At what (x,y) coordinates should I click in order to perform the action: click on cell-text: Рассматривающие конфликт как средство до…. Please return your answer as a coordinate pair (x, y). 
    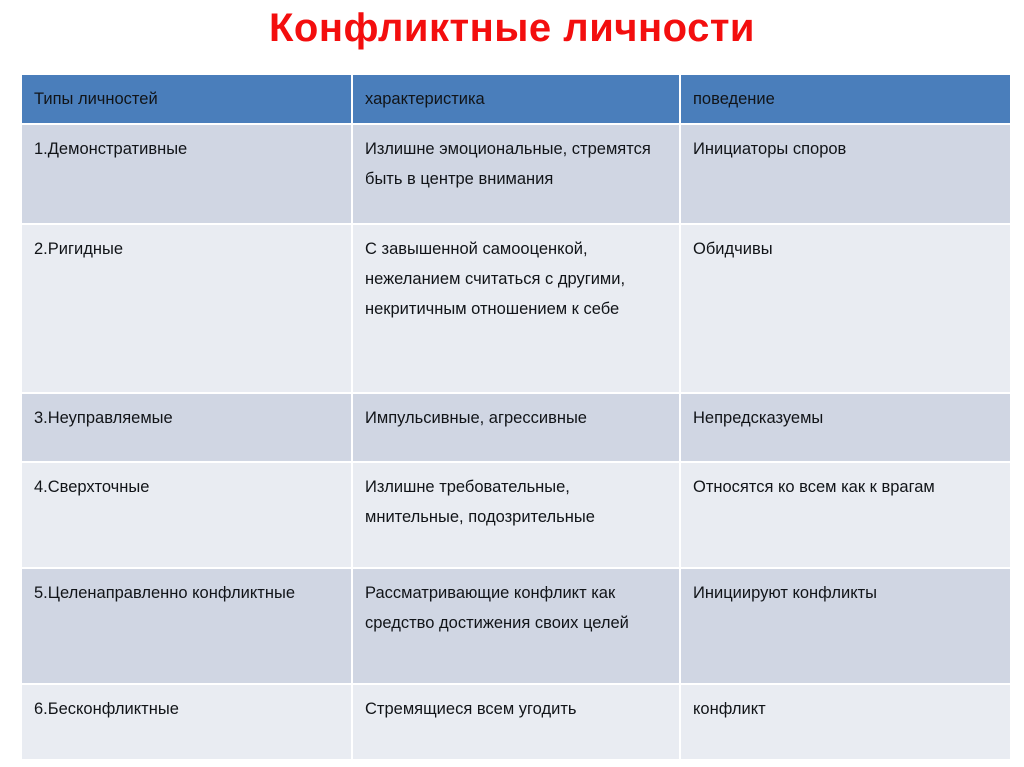
    Looking at the image, I should click on (497, 608).